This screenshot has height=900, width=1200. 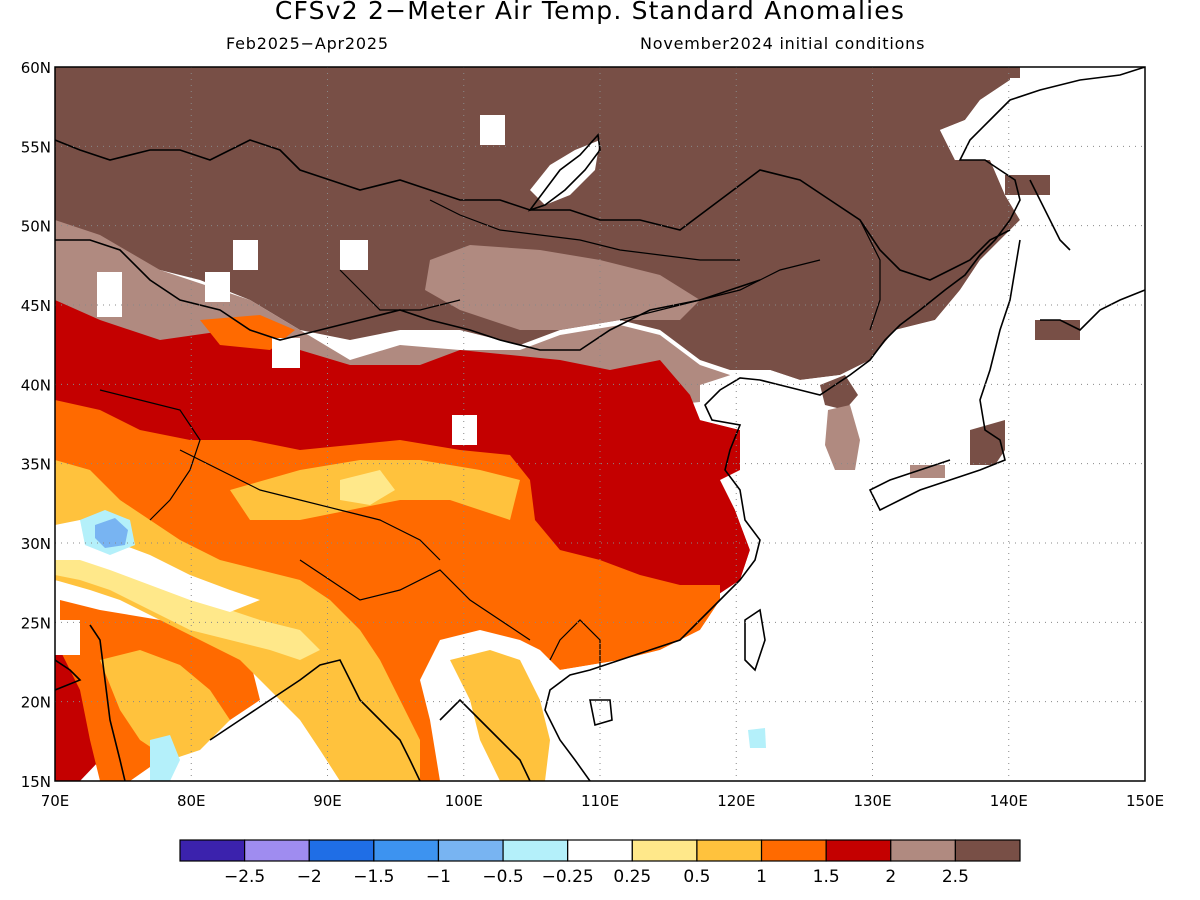 What do you see at coordinates (500, 715) in the screenshot?
I see `anomaly-region-0.5-to-1-seasia` at bounding box center [500, 715].